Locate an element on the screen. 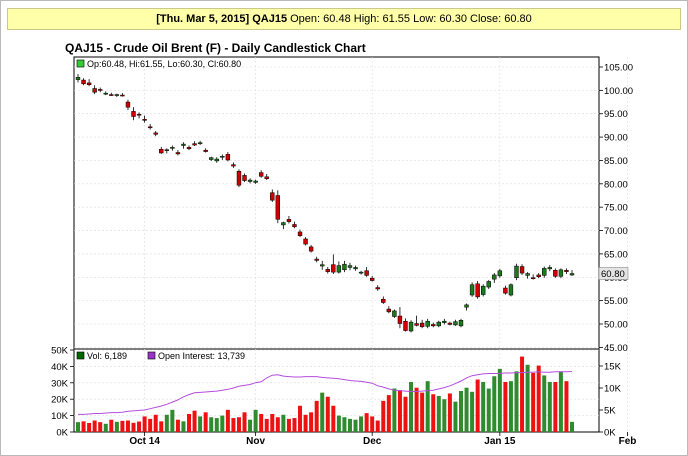  price-tick-label: 75.00 is located at coordinates (616, 208).